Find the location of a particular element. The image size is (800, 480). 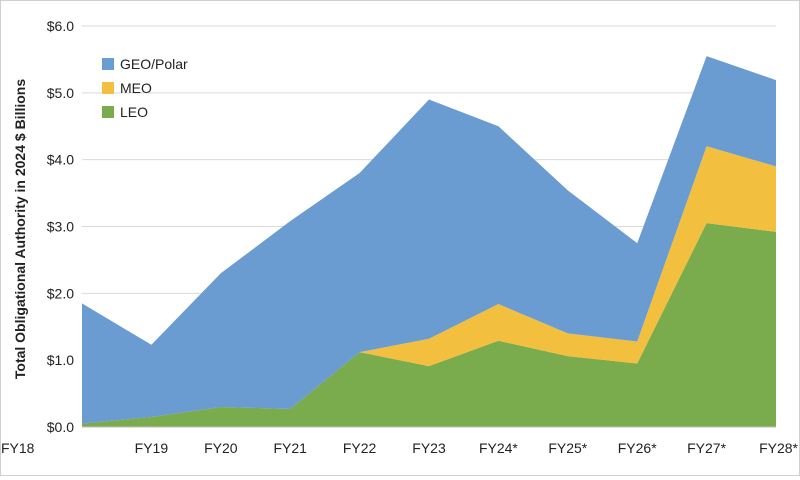

y-tick-label: $0.0 is located at coordinates (60, 427).